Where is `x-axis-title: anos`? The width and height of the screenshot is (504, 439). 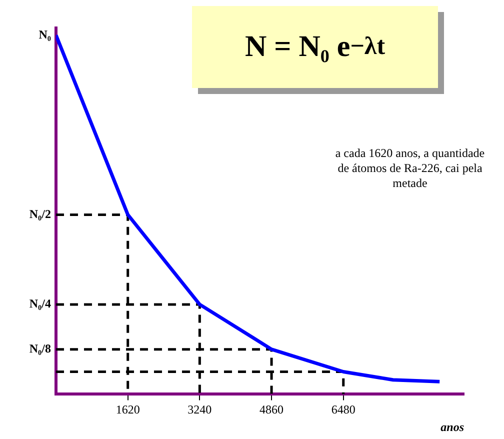
x-axis-title: anos is located at coordinates (452, 427).